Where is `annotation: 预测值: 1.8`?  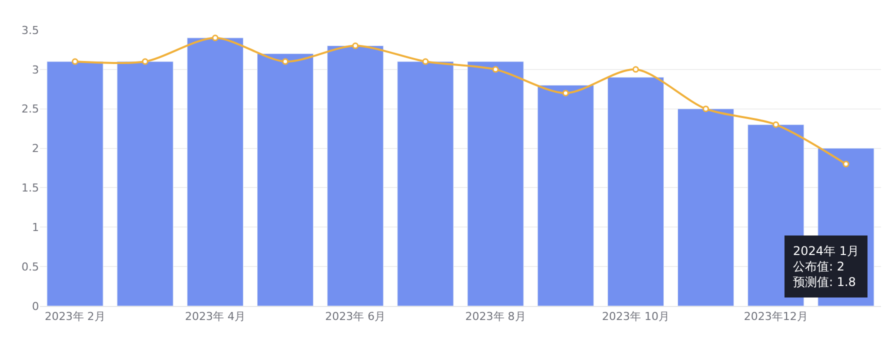 annotation: 预测值: 1.8 is located at coordinates (824, 282).